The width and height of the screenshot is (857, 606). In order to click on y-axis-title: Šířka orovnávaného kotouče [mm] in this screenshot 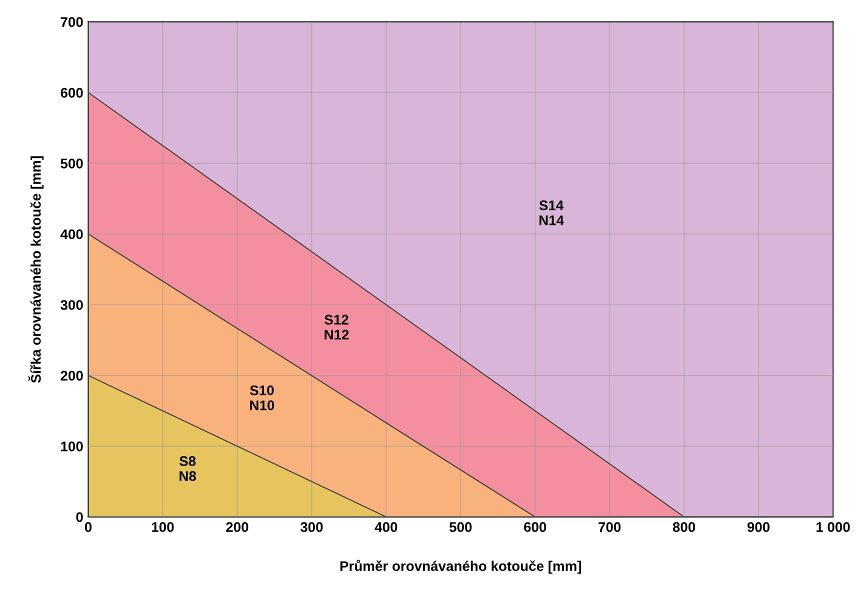, I will do `click(36, 269)`.